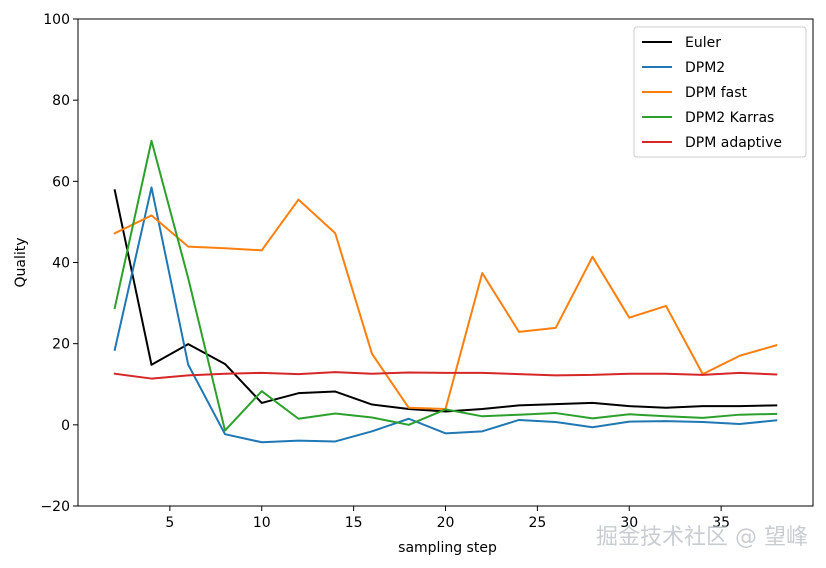  I want to click on x-tick-label: 20, so click(446, 523).